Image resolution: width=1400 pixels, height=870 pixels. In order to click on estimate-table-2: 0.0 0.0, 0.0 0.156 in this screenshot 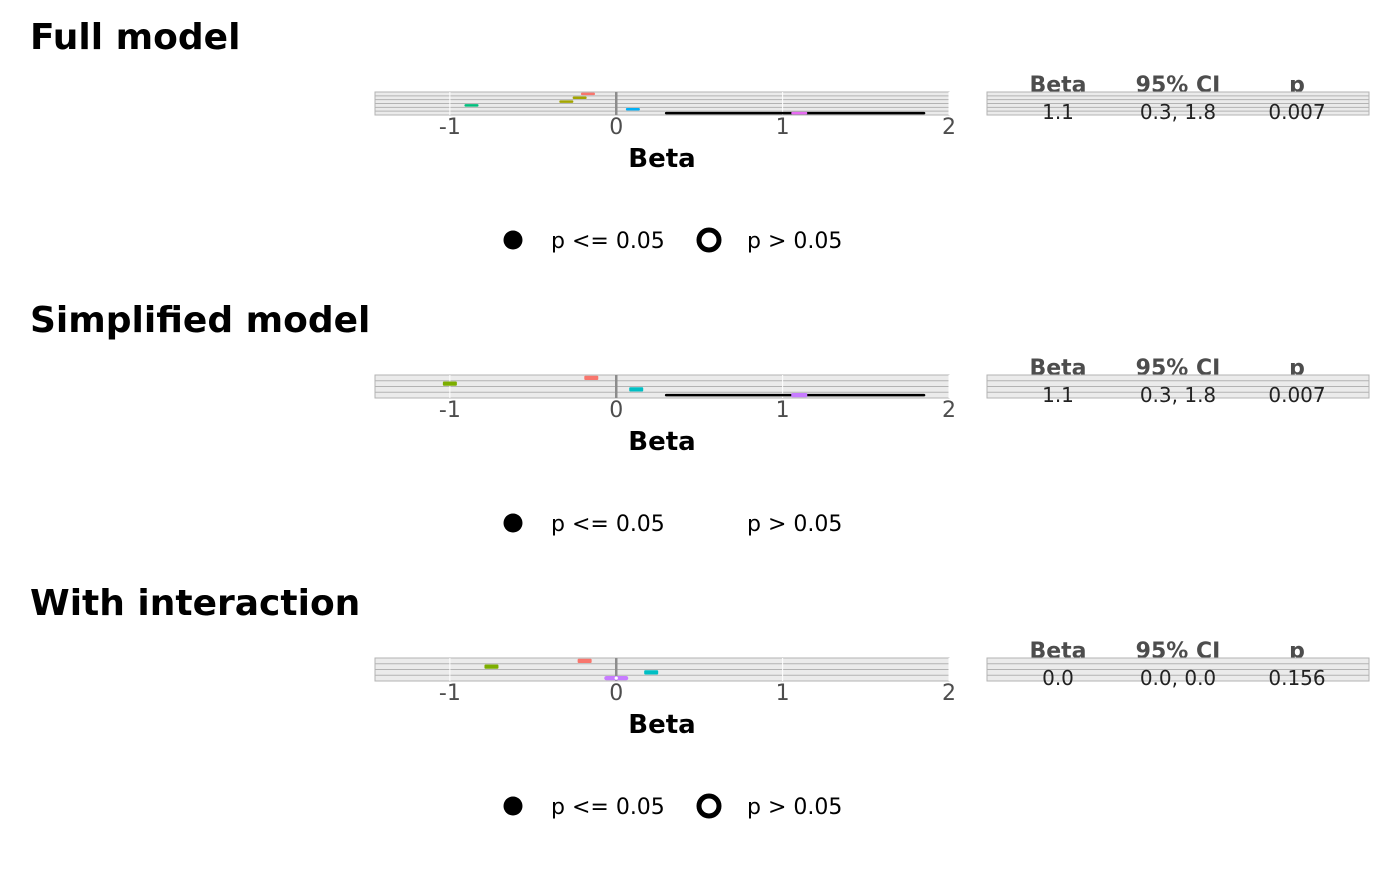, I will do `click(1178, 673)`.